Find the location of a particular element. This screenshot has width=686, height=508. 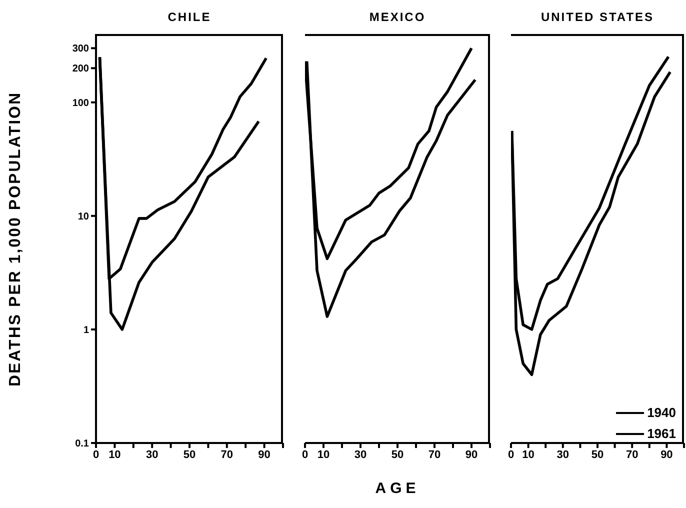

x-axis-title: AGE is located at coordinates (397, 488).